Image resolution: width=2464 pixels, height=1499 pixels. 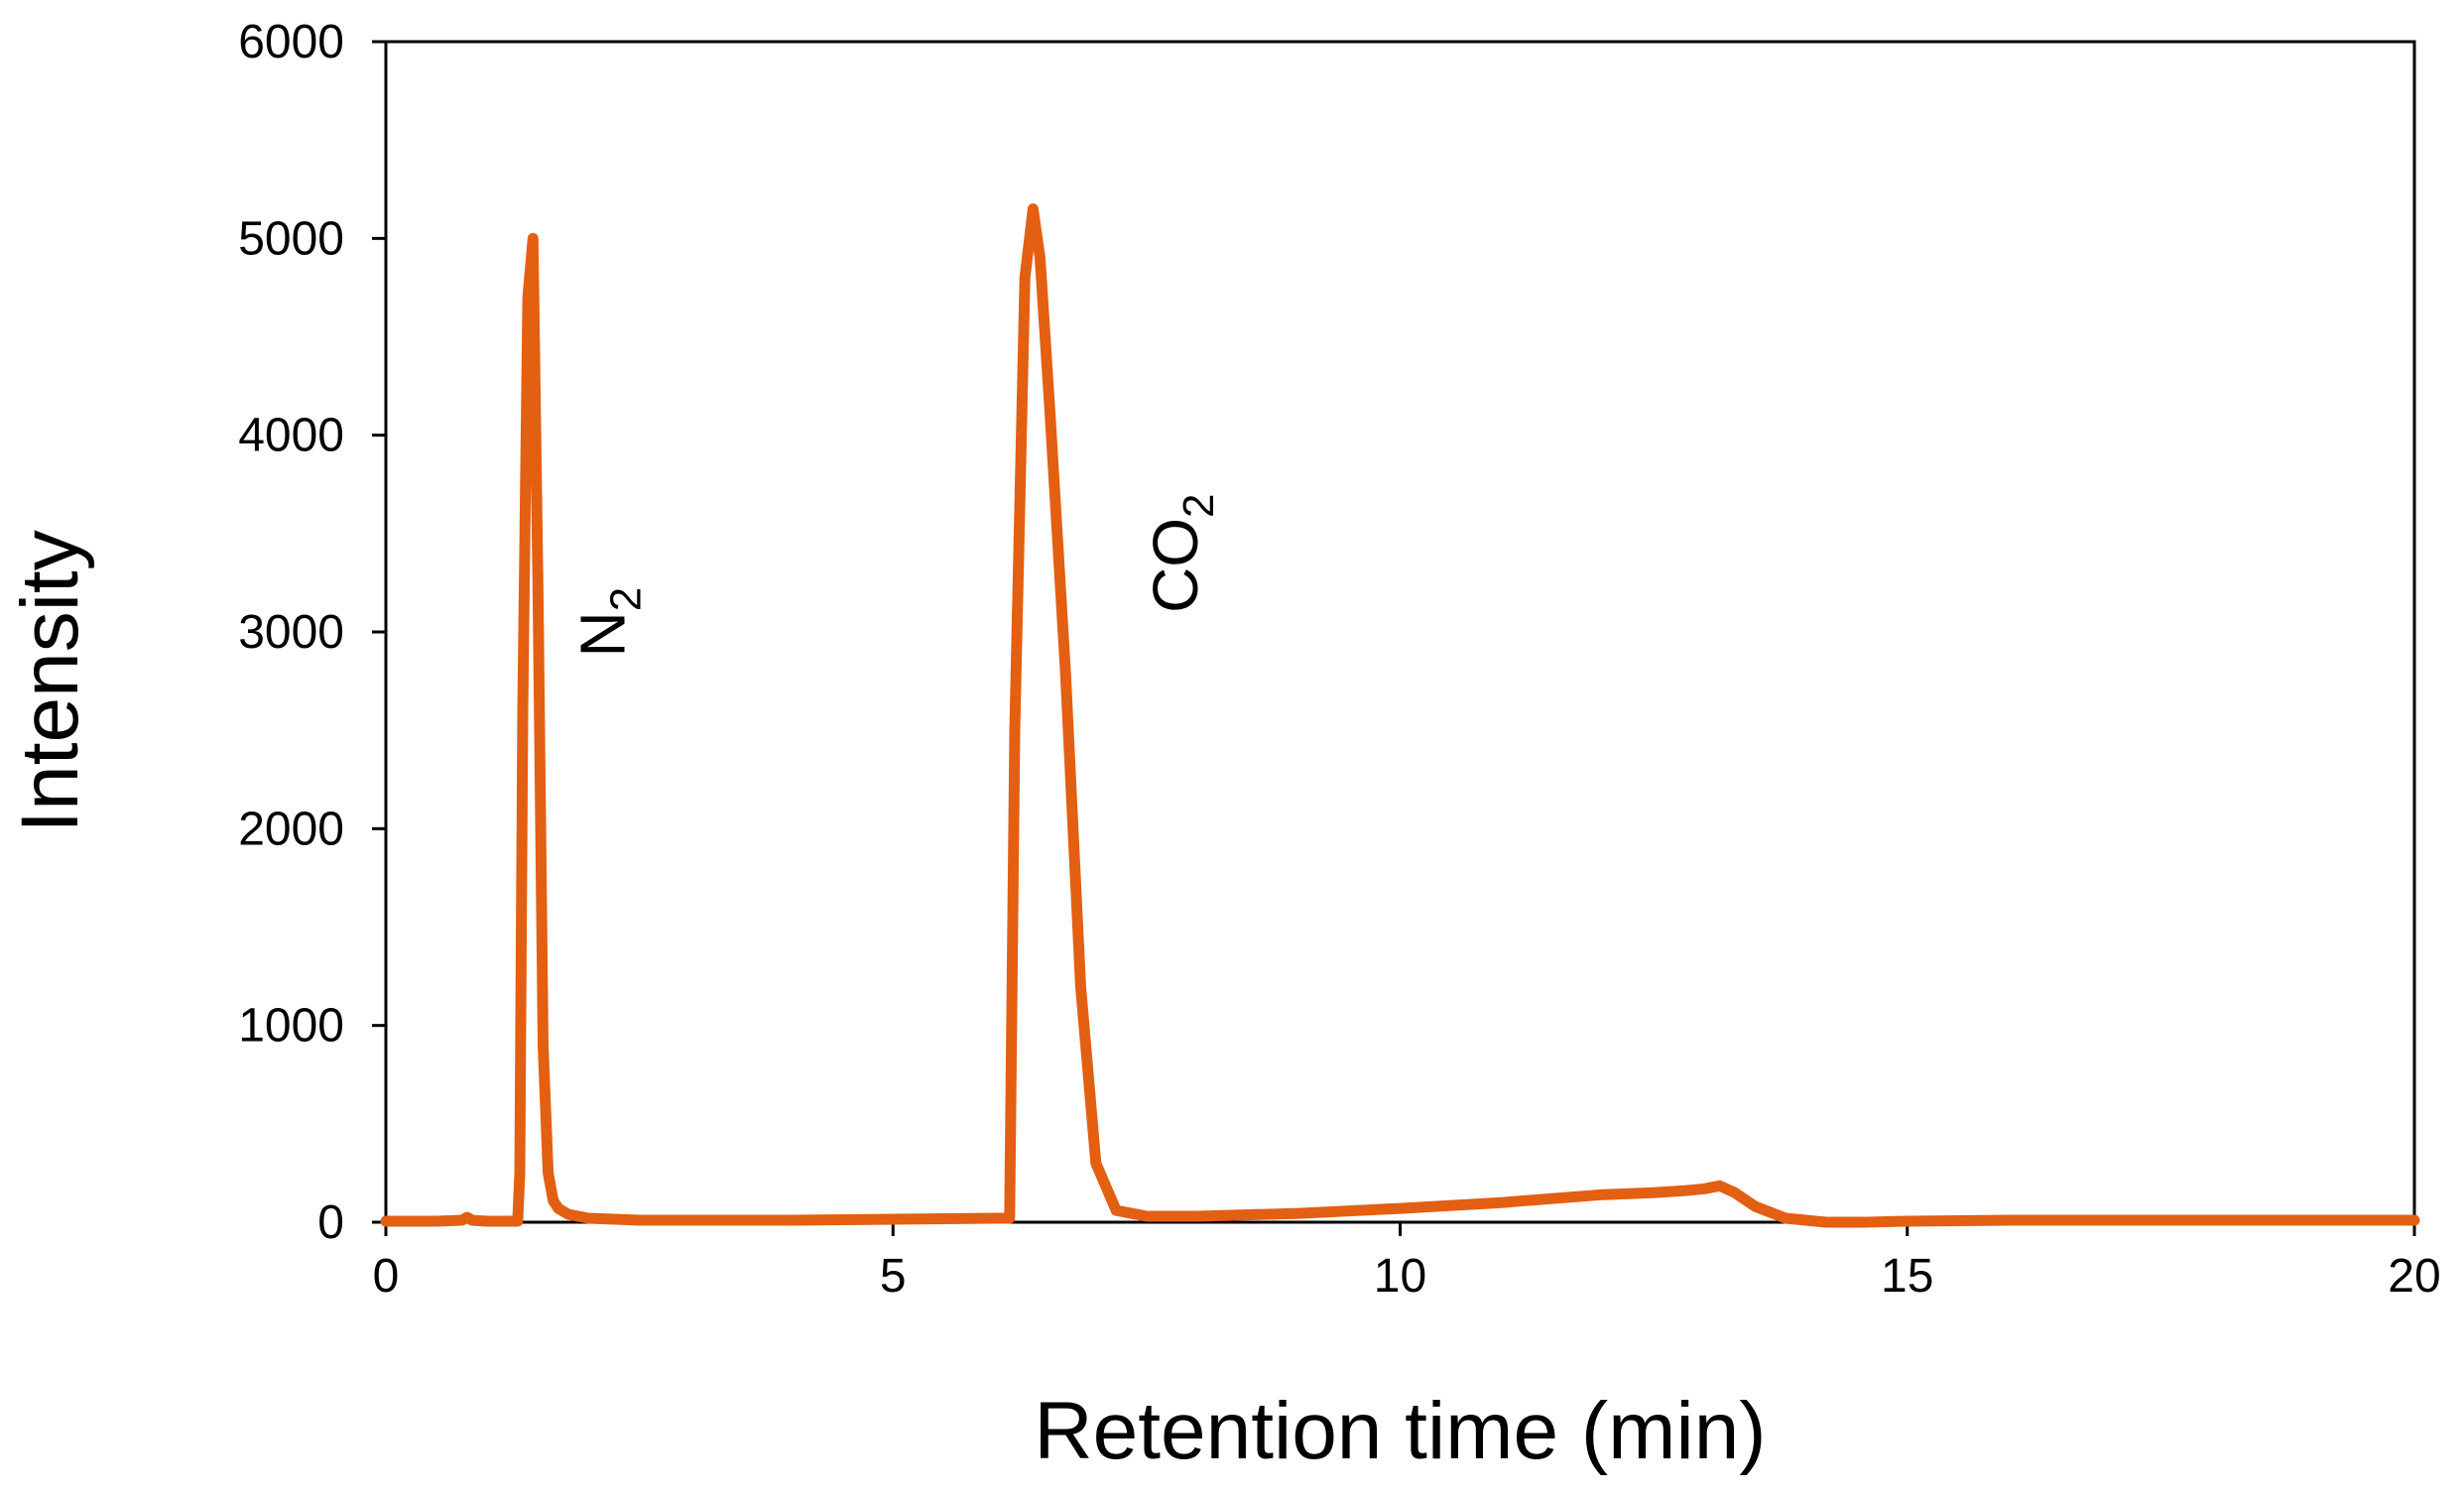 I want to click on peak-annotations: N2 CO2, so click(x=894, y=575).